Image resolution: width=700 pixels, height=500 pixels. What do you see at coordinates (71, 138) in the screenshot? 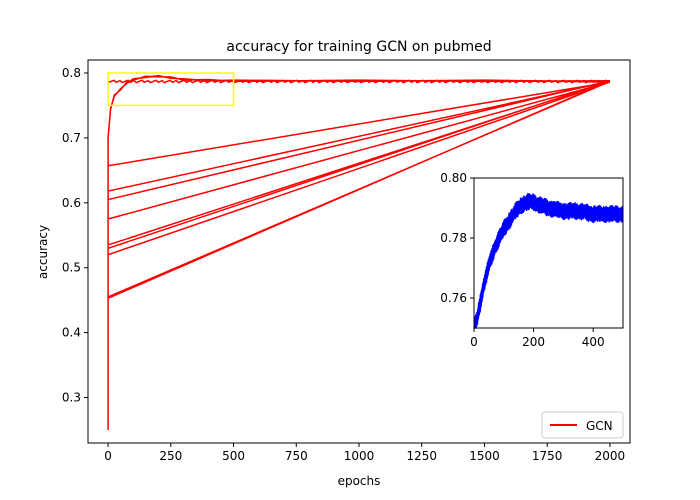
I see `y-tick-label: 0.7` at bounding box center [71, 138].